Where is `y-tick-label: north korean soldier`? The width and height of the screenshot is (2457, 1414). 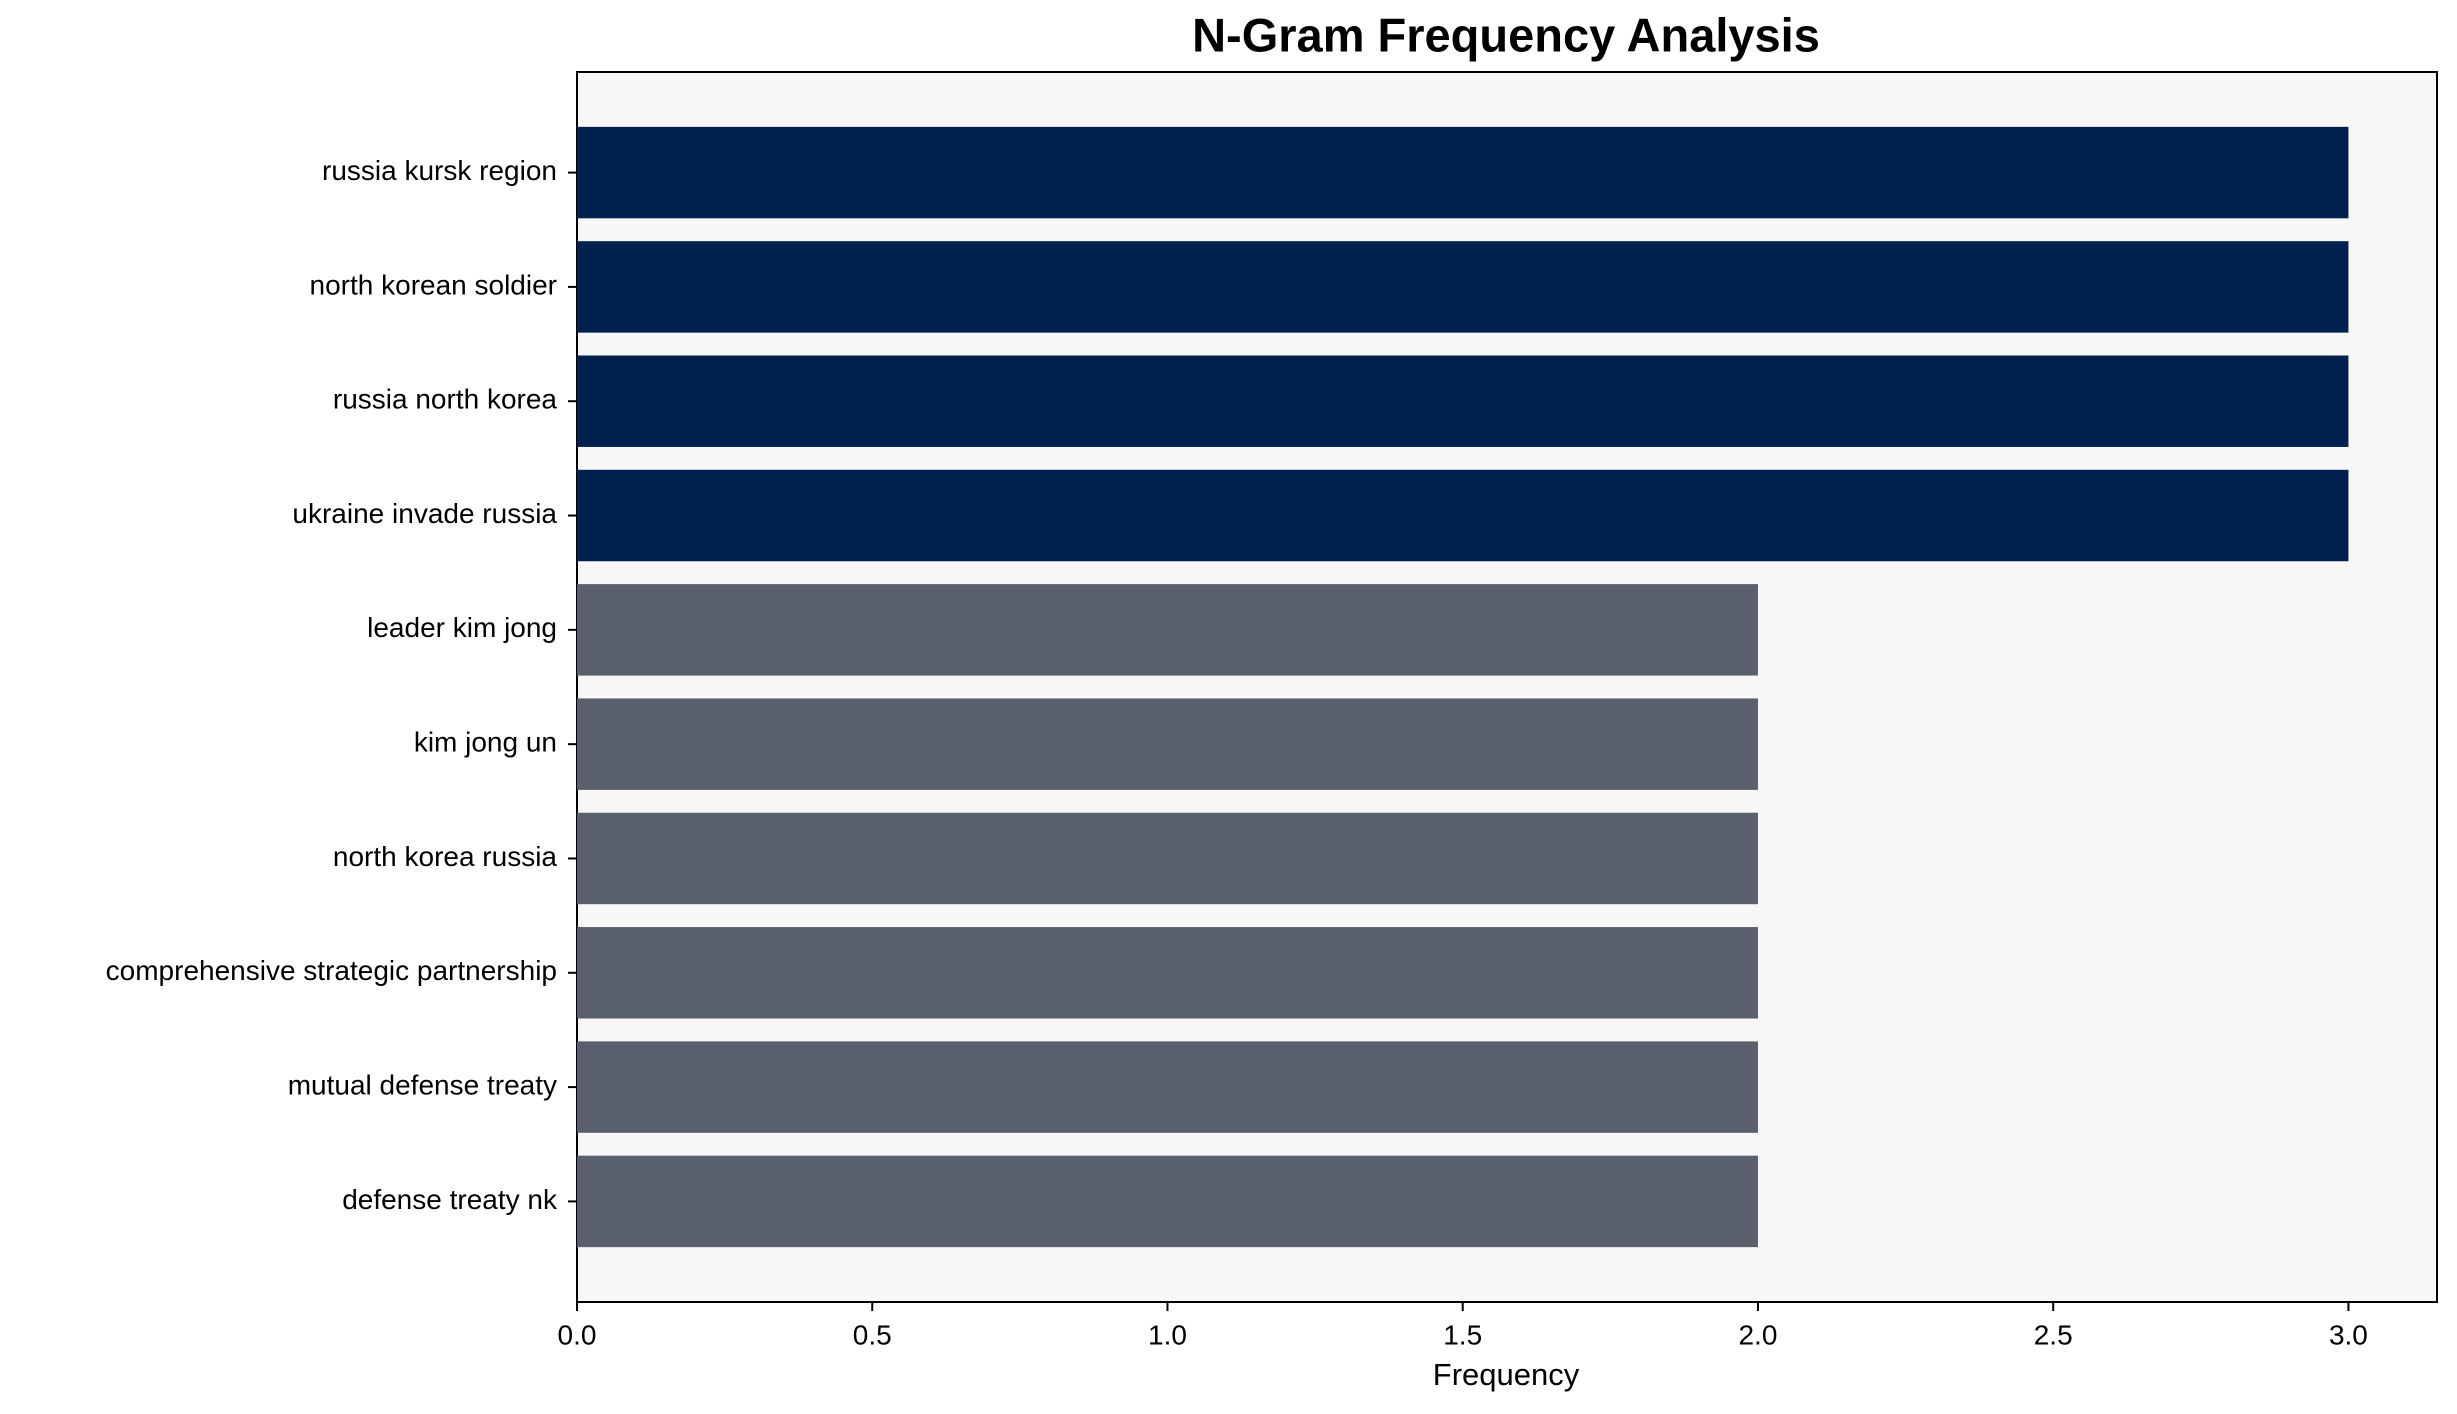 y-tick-label: north korean soldier is located at coordinates (433, 284).